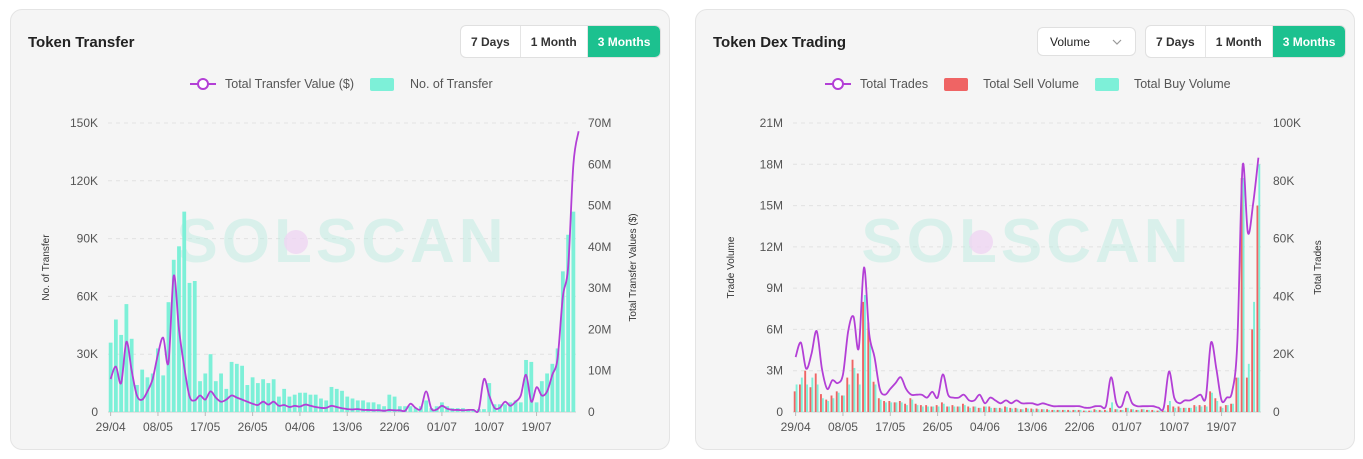 This screenshot has width=1363, height=459. I want to click on x-tick-label: 19/07, so click(537, 427).